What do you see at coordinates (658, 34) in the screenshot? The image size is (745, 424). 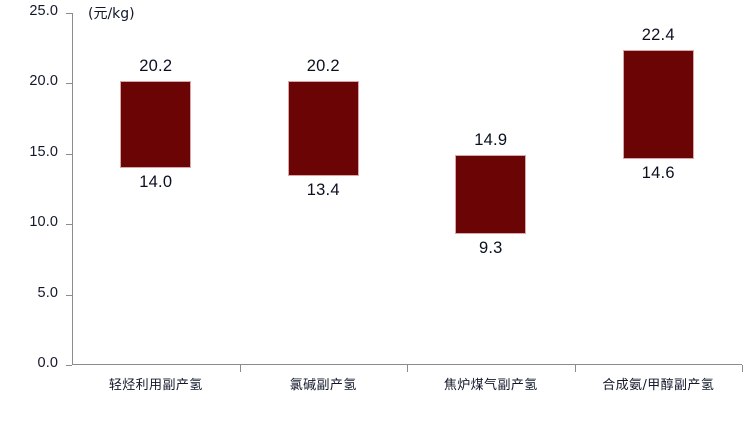 I see `bar-high-value-label: 22.4` at bounding box center [658, 34].